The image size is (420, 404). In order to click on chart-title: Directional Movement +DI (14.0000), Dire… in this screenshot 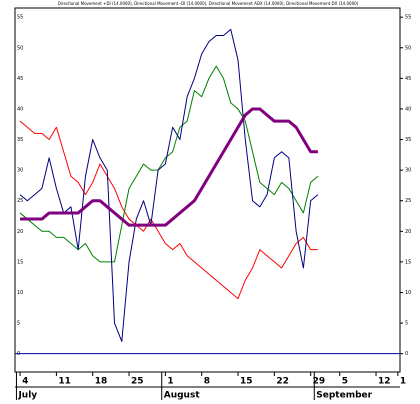, I will do `click(208, 3)`.